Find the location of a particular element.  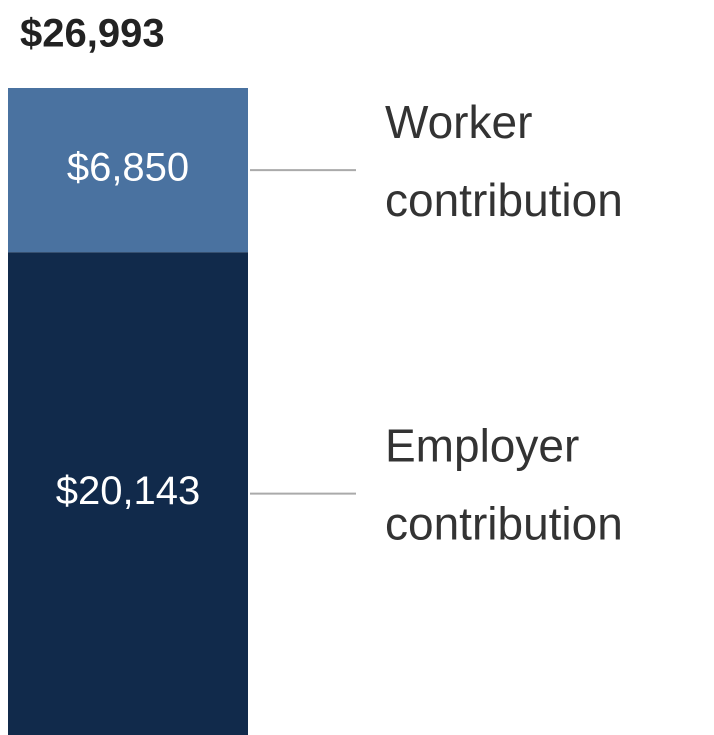

total-label: $26,993 is located at coordinates (92, 34).